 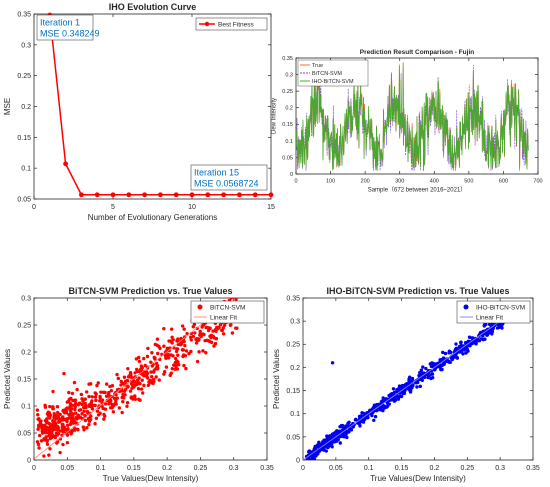 What do you see at coordinates (150, 291) in the screenshot?
I see `chart-title: BiTCN-SVM Prediction vs. True Values` at bounding box center [150, 291].